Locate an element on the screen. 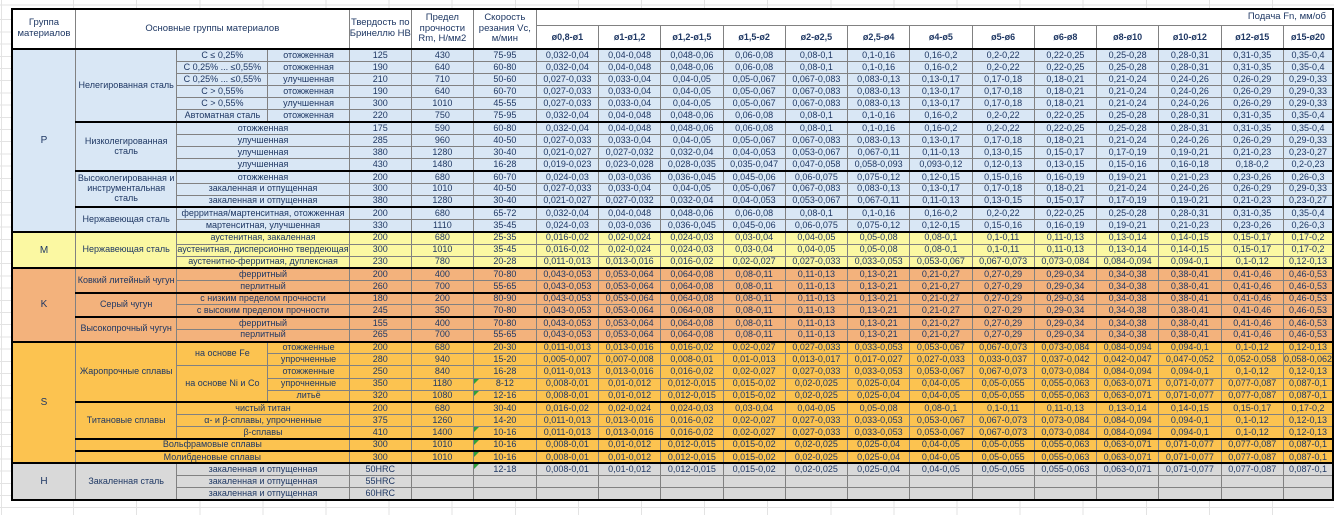 The height and width of the screenshot is (515, 1334). feed-cell: 0,46-0,53 is located at coordinates (1308, 274).